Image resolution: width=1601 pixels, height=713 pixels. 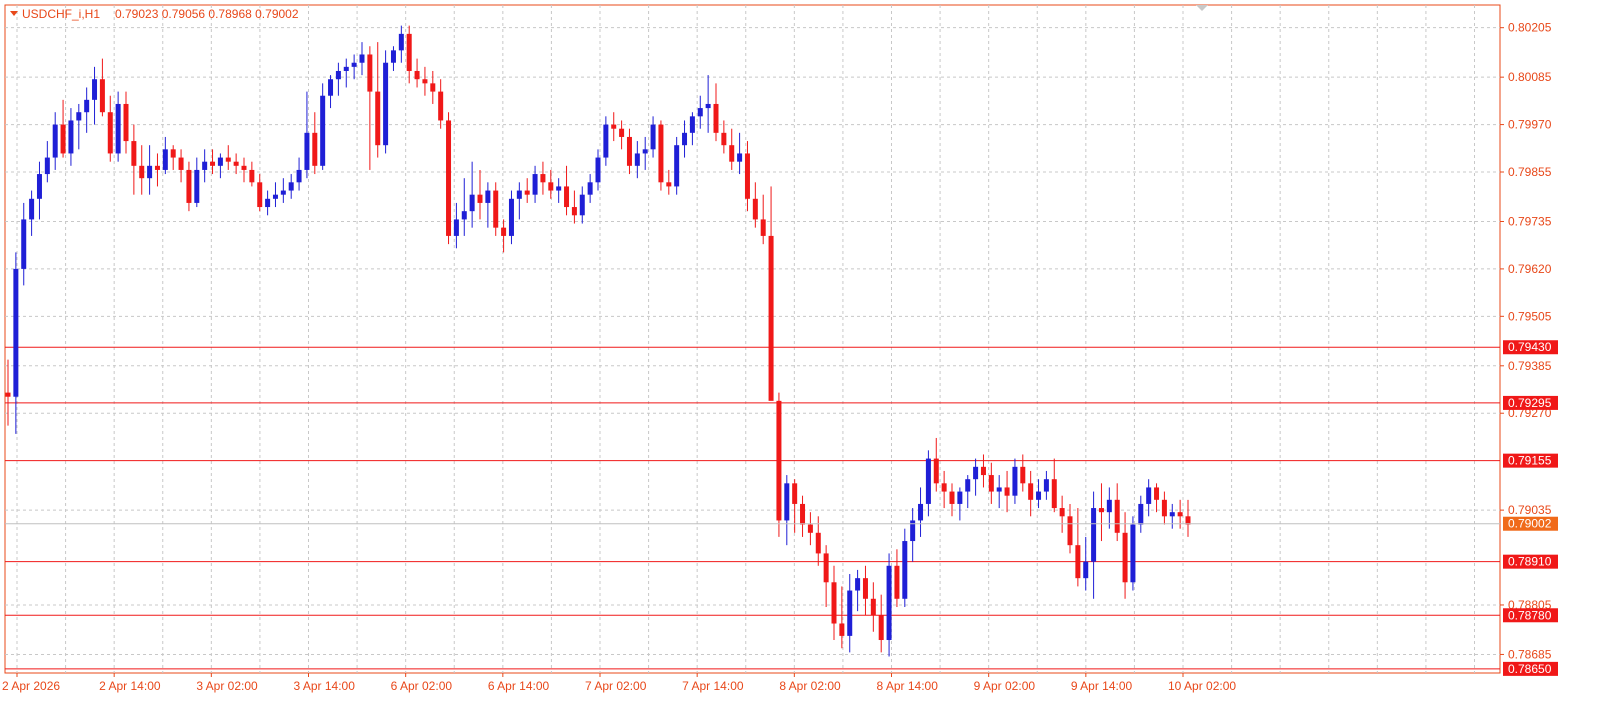 I want to click on level-price-label: 0.79295, so click(x=1530, y=403).